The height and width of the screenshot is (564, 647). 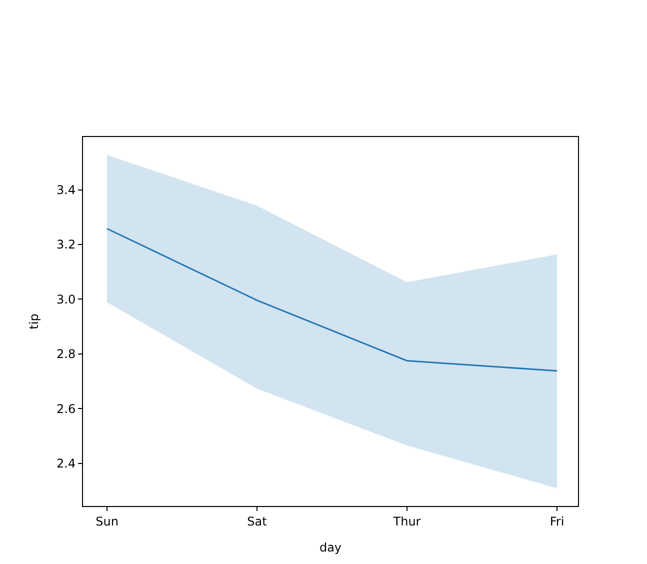 I want to click on y-axis-title: tip, so click(x=33, y=322).